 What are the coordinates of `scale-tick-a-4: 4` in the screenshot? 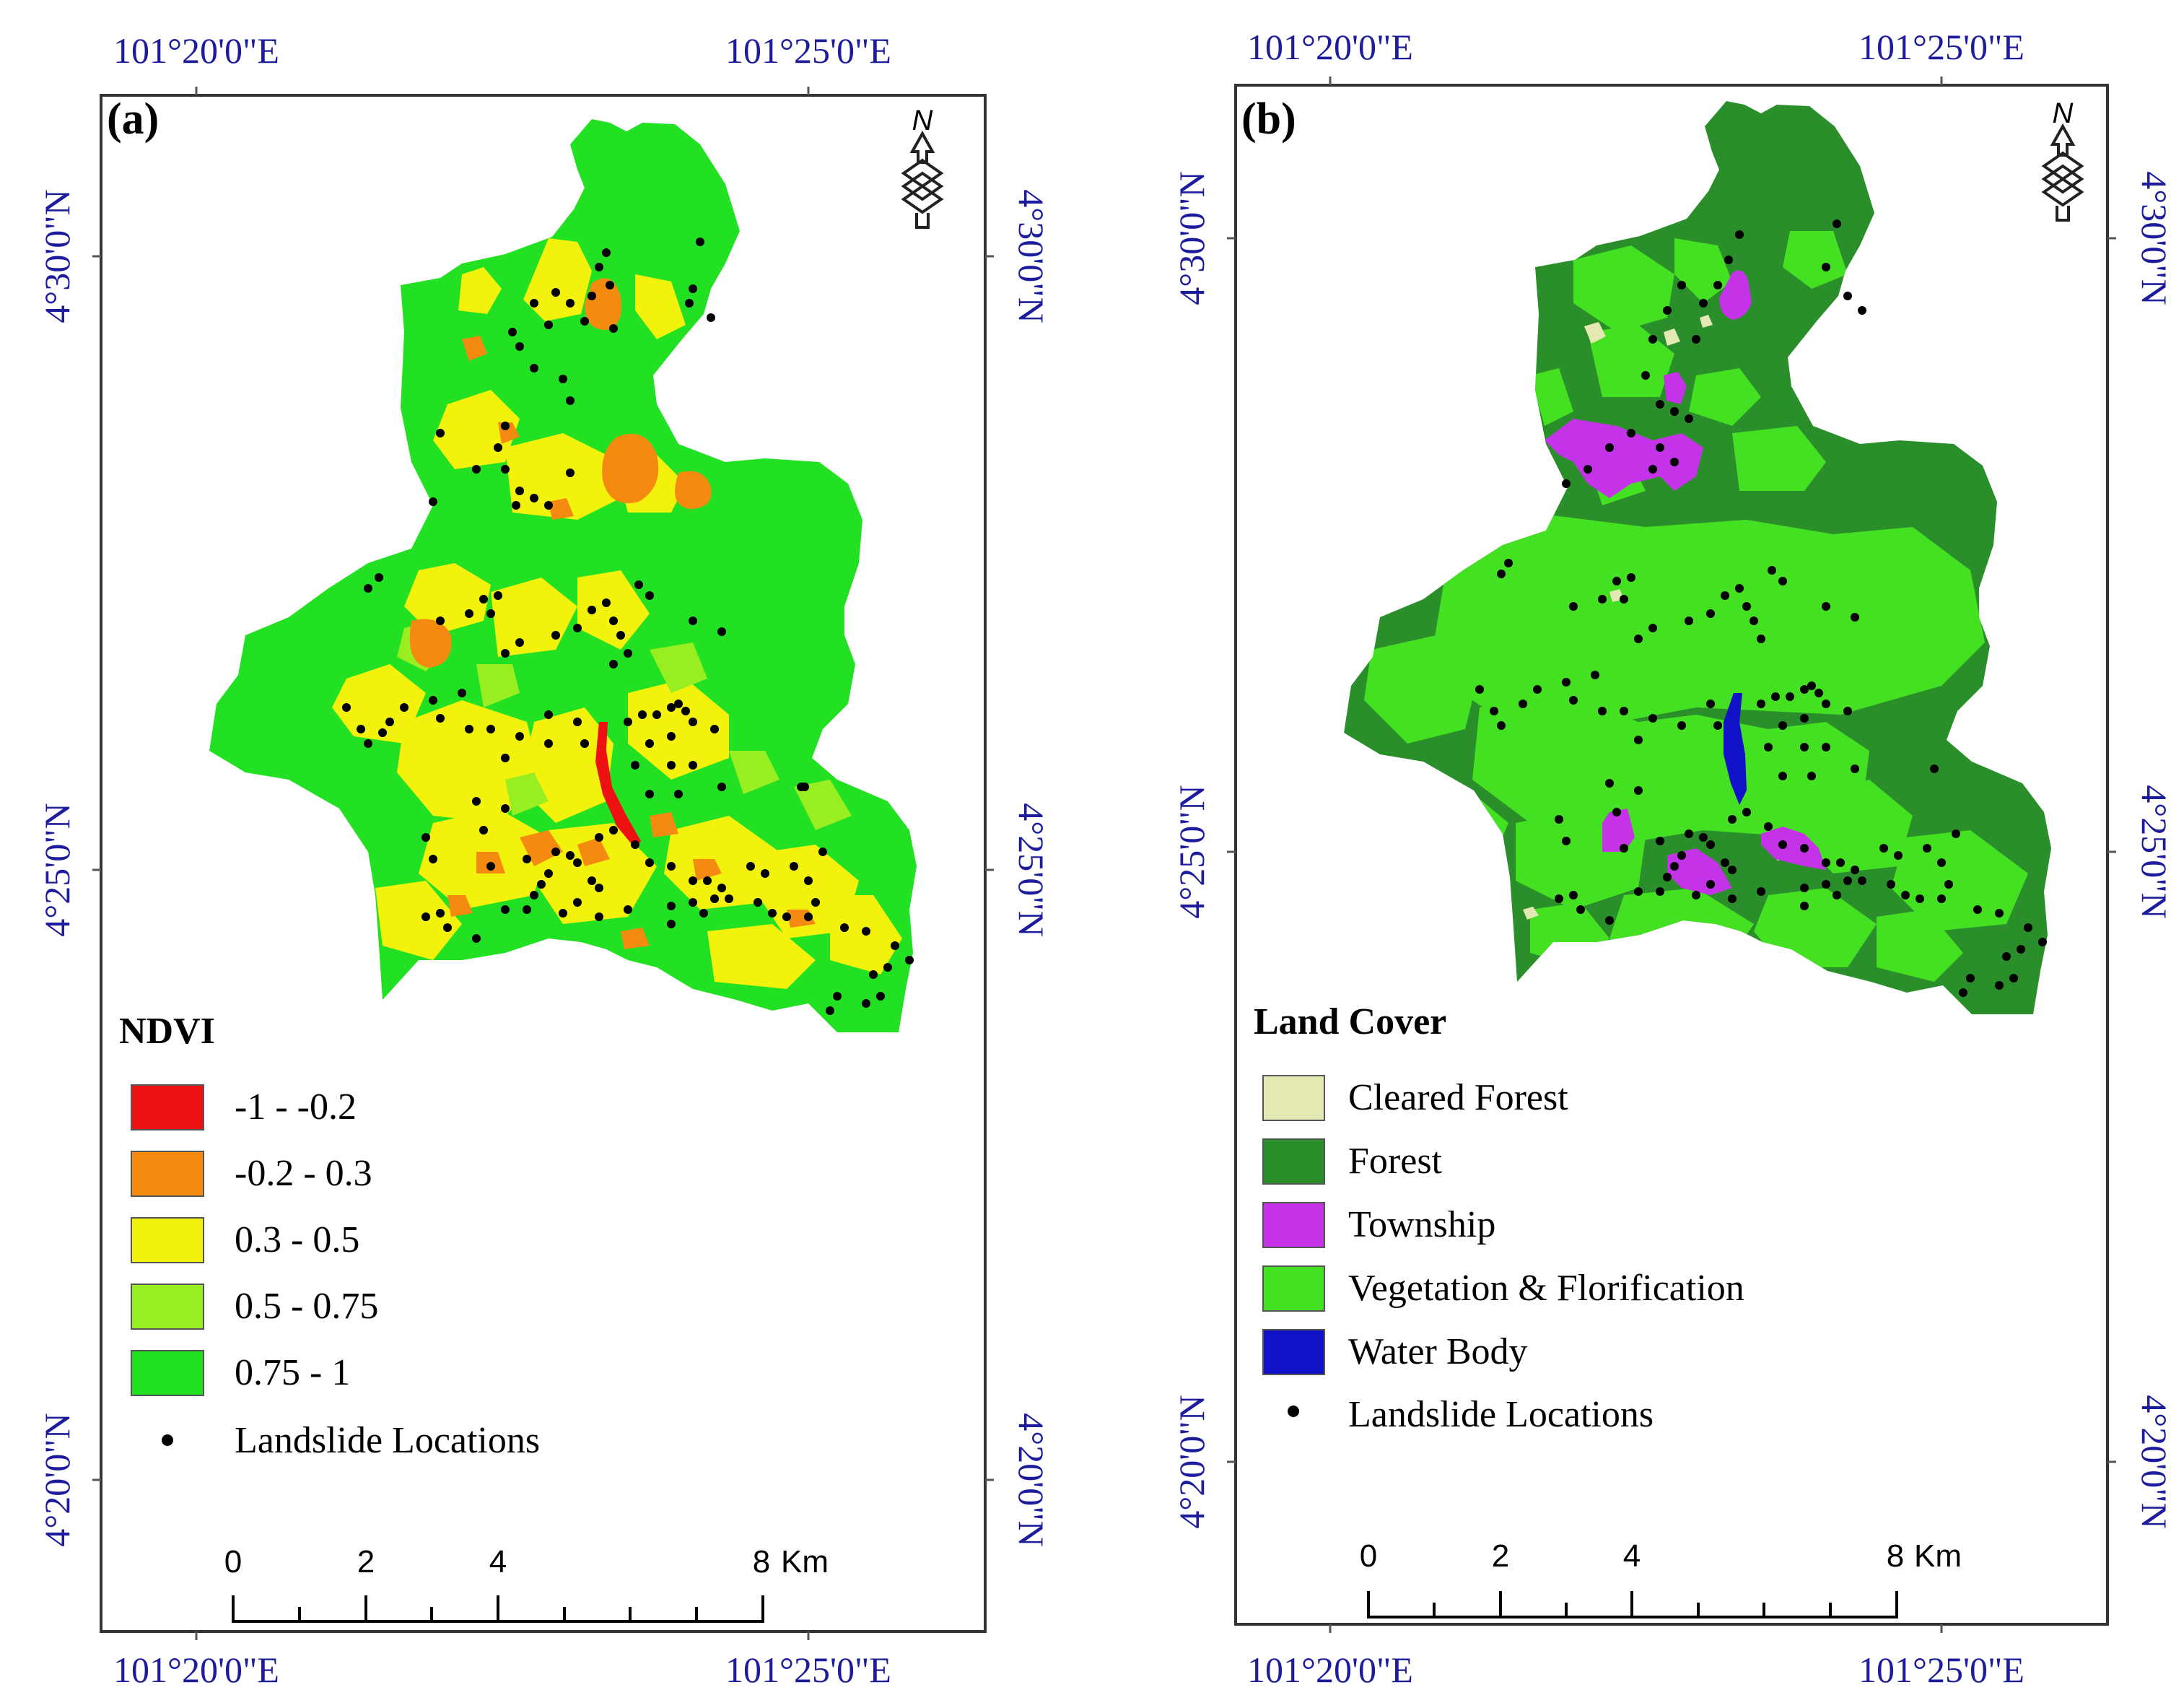 It's located at (498, 1562).